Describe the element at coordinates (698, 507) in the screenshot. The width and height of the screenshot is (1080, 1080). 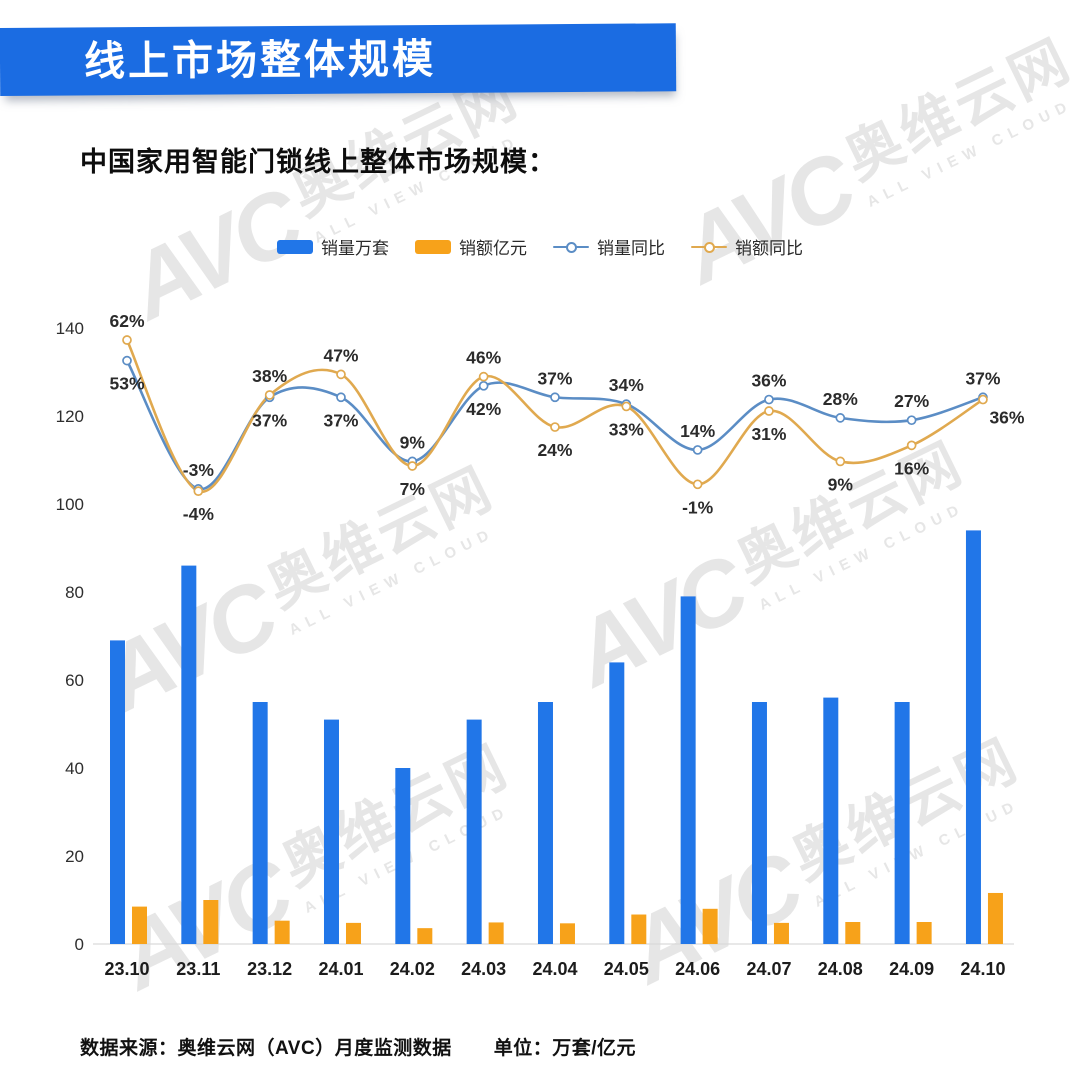
I see `svg-text: -1%` at that location.